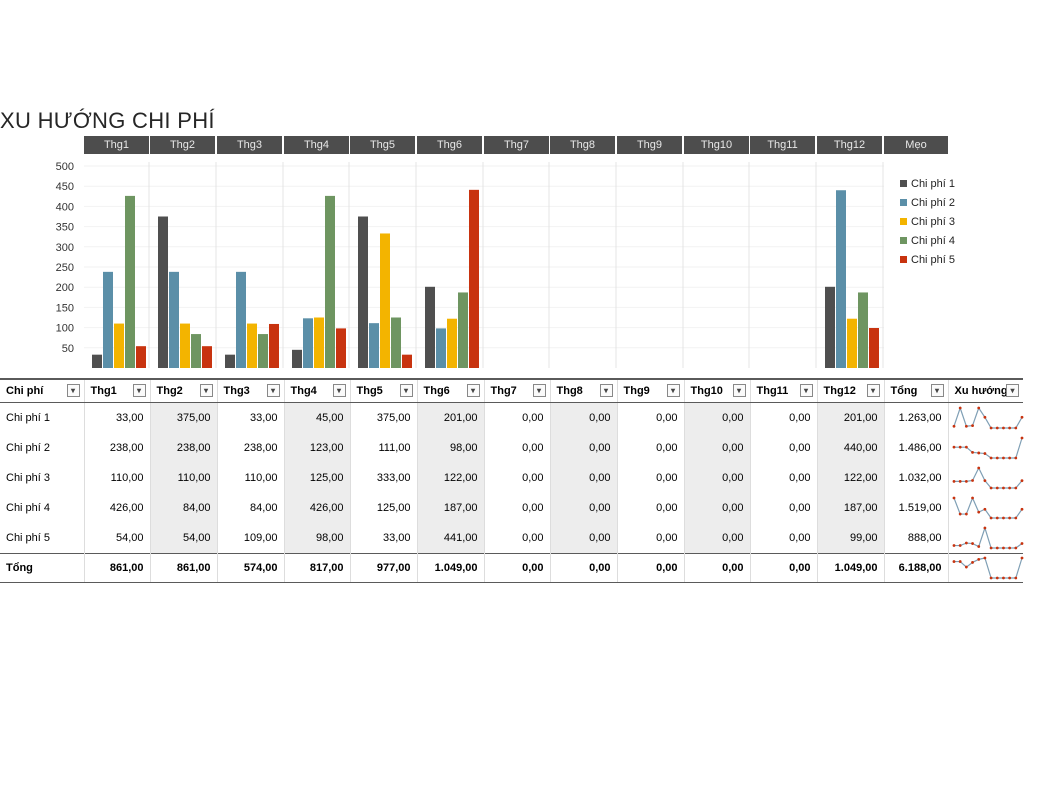 The image size is (1038, 800). Describe the element at coordinates (28, 418) in the screenshot. I see `row-label: Chi phí 1` at that location.